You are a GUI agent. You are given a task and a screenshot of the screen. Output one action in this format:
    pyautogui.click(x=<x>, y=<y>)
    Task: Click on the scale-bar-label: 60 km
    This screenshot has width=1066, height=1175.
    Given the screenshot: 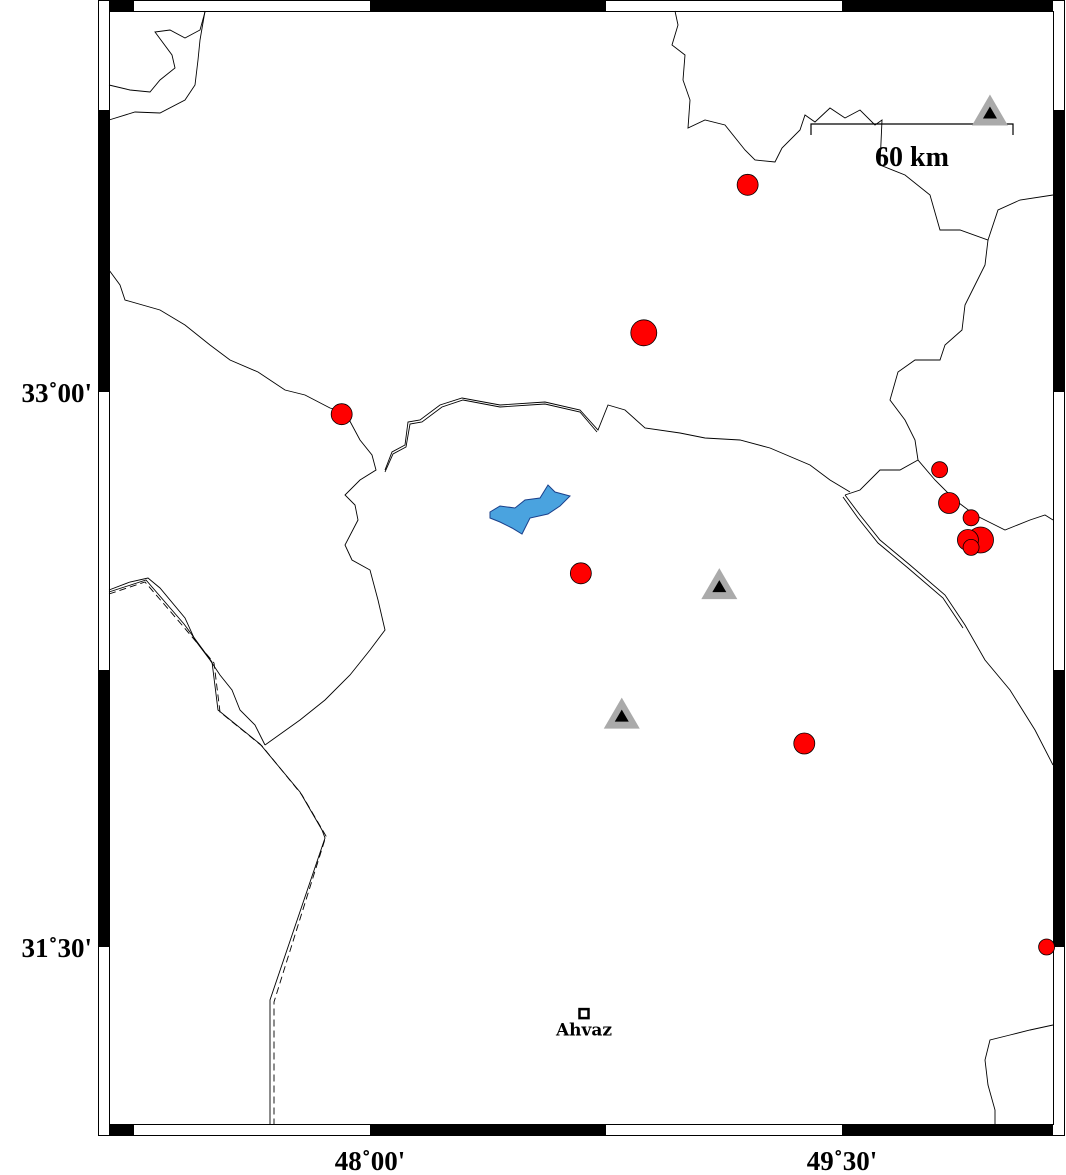 What is the action you would take?
    pyautogui.click(x=912, y=157)
    